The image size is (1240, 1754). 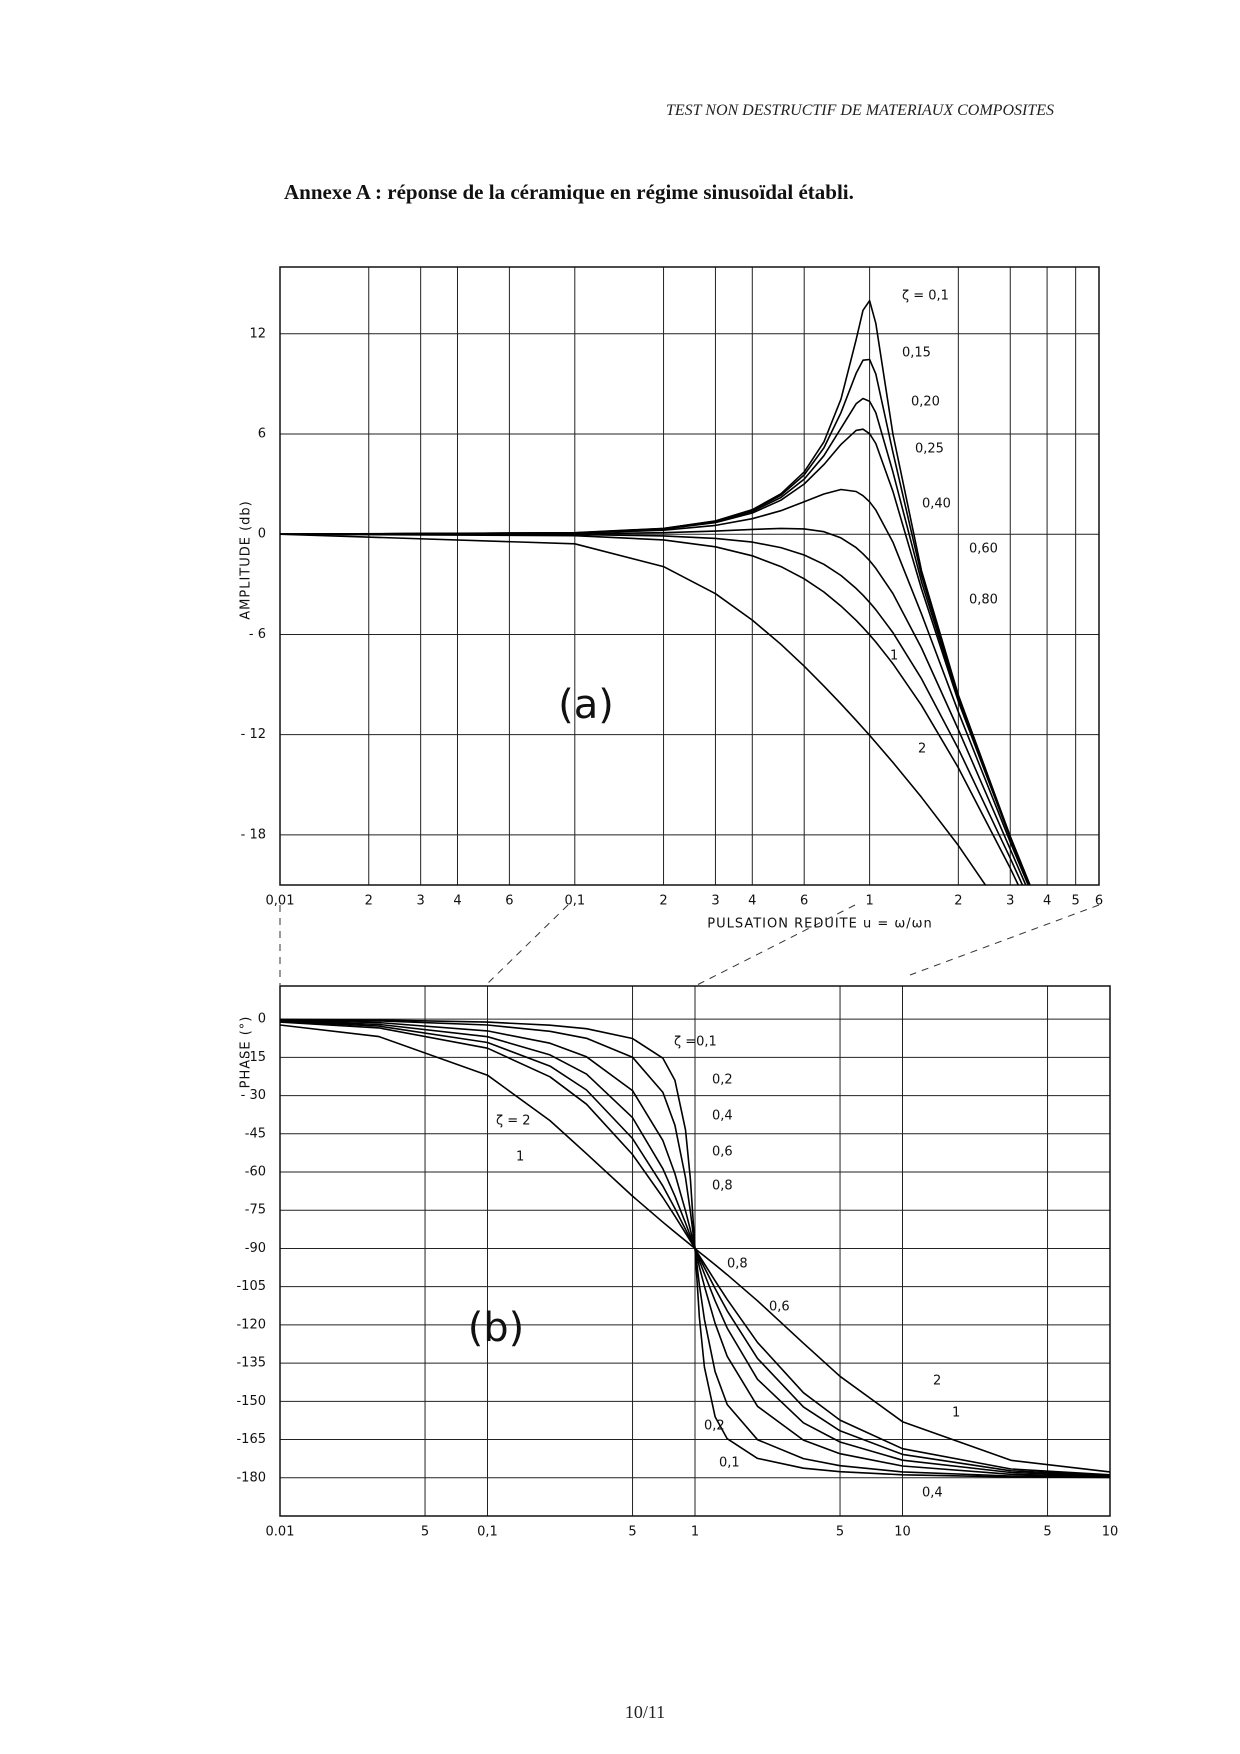 I want to click on y-tick-label: -45, so click(x=255, y=1133).